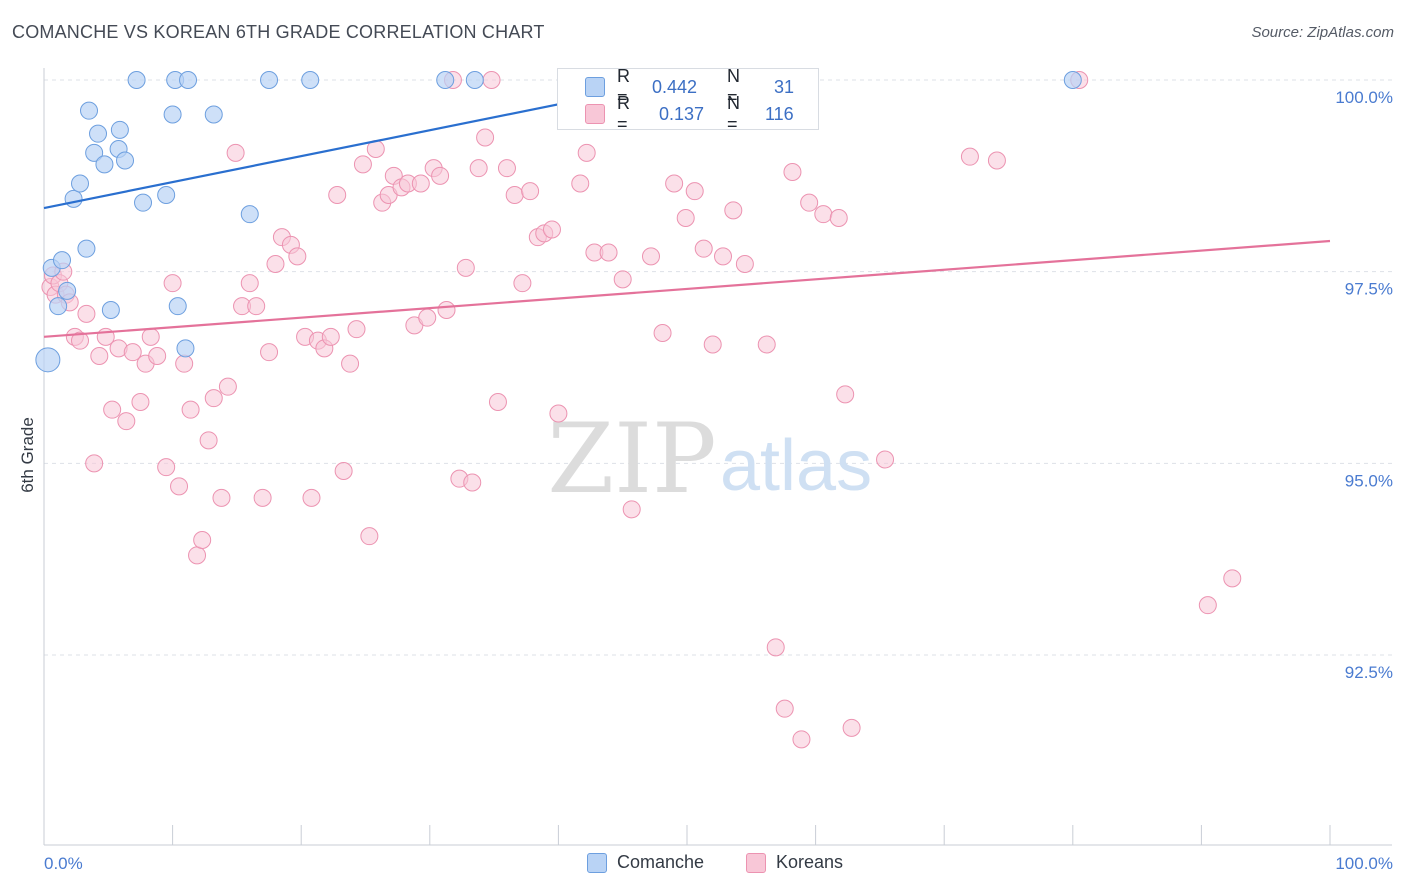 This screenshot has width=1406, height=892. I want to click on y-tick-label: 92.5%, so click(1369, 672).